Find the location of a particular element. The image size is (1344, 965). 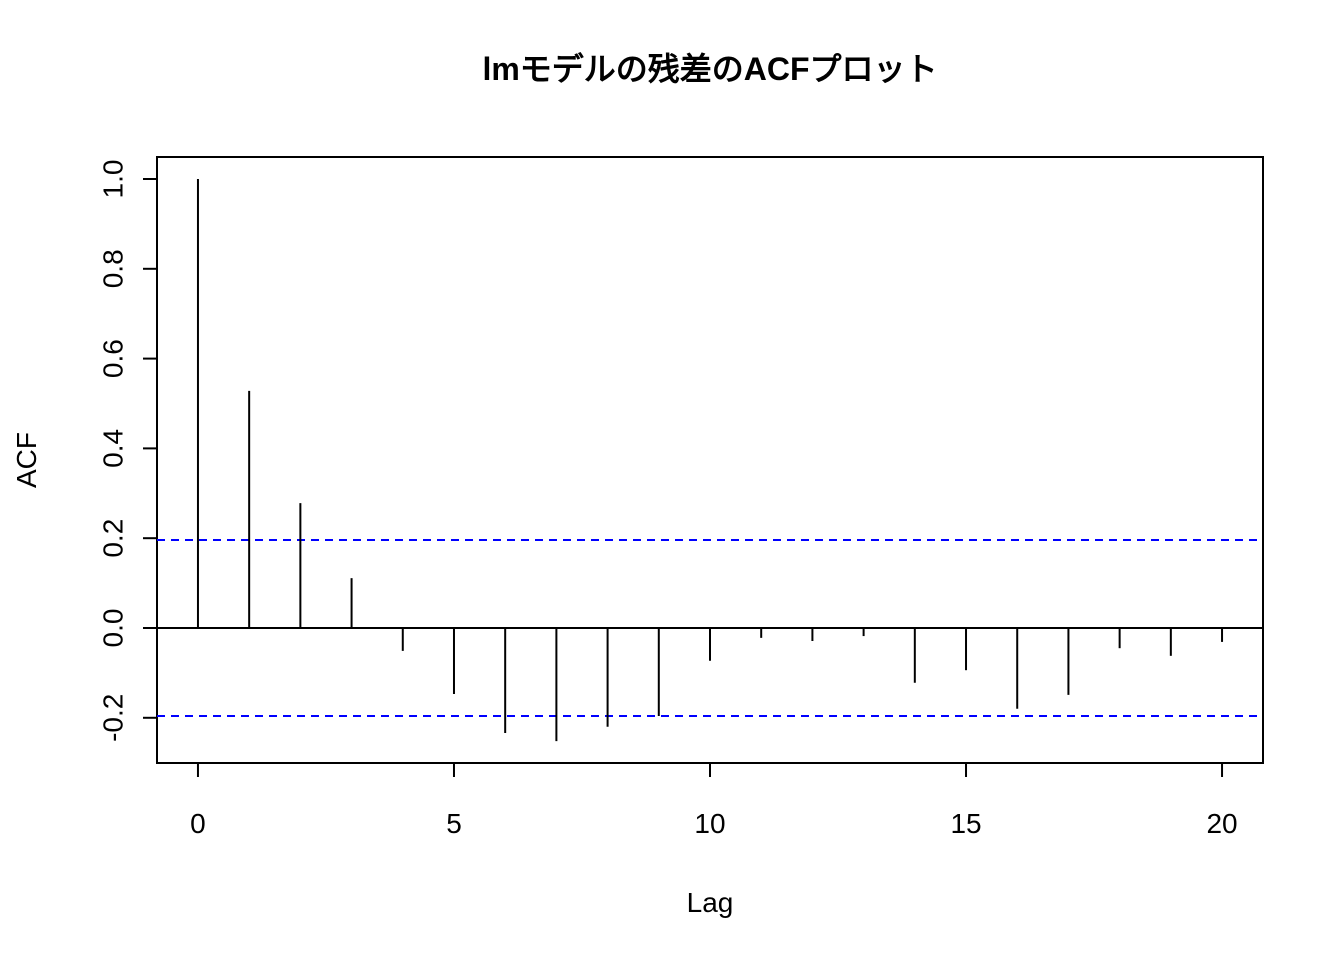

x-tick-label: 10 is located at coordinates (709, 823).